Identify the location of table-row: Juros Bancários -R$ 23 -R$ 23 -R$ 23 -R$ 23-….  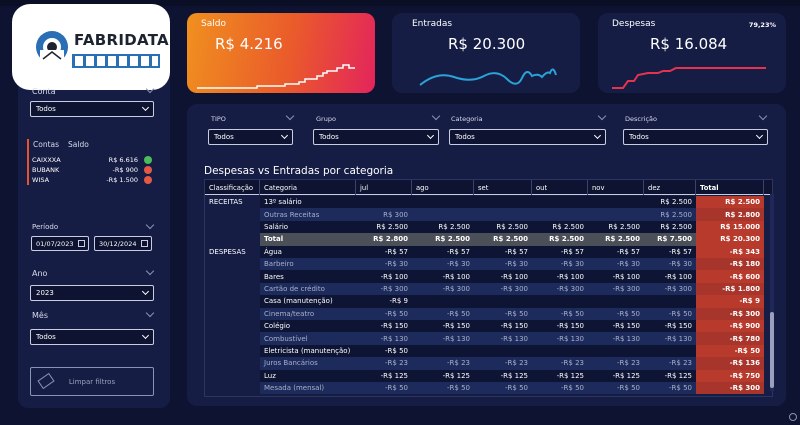
(488, 363).